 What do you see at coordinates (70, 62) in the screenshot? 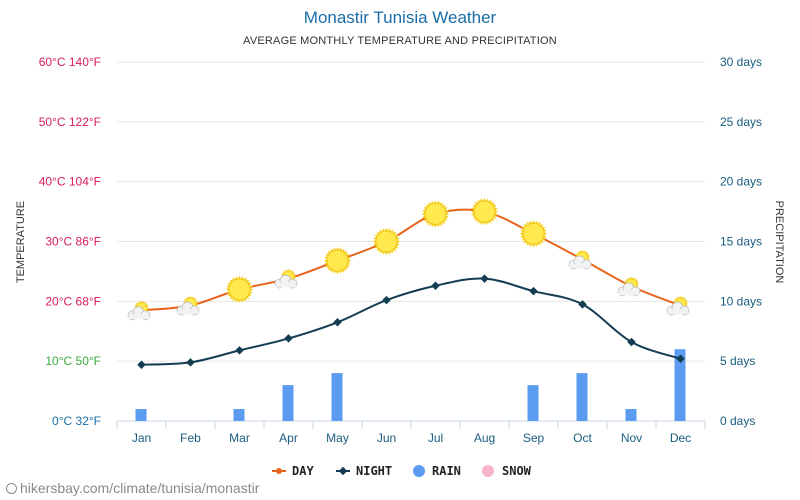
I see `left-tick-label: 60°C 140°F` at bounding box center [70, 62].